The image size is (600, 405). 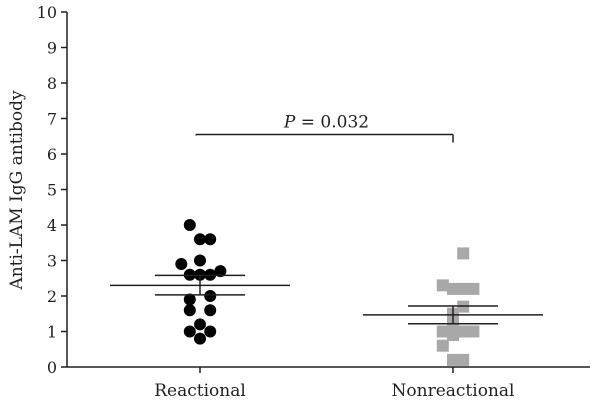 What do you see at coordinates (52, 119) in the screenshot?
I see `y-tick-label: 7` at bounding box center [52, 119].